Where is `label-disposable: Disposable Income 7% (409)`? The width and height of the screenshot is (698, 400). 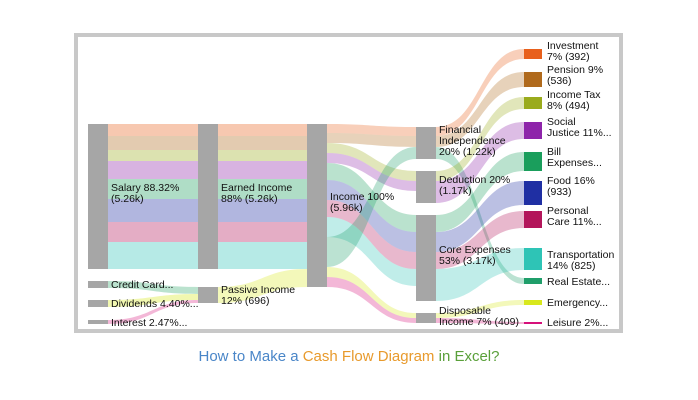 label-disposable: Disposable Income 7% (409) is located at coordinates (479, 316).